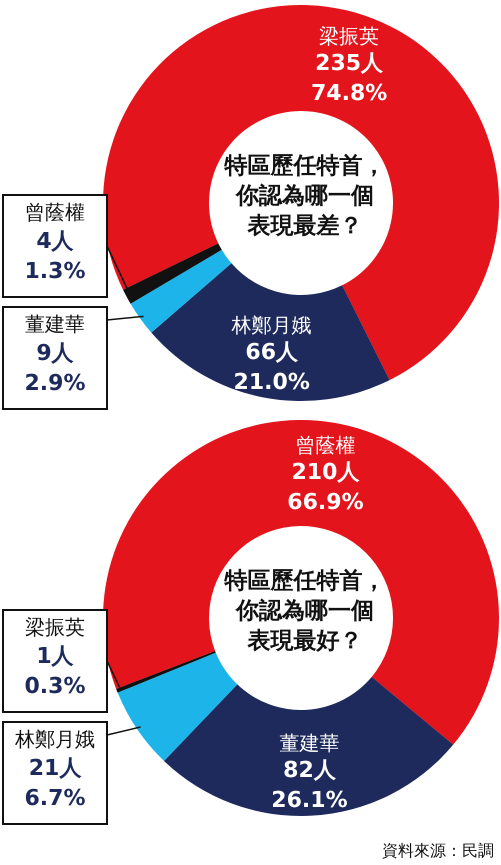 This screenshot has height=865, width=501. What do you see at coordinates (55, 783) in the screenshot?
I see `data-label: 21人 6.7%` at bounding box center [55, 783].